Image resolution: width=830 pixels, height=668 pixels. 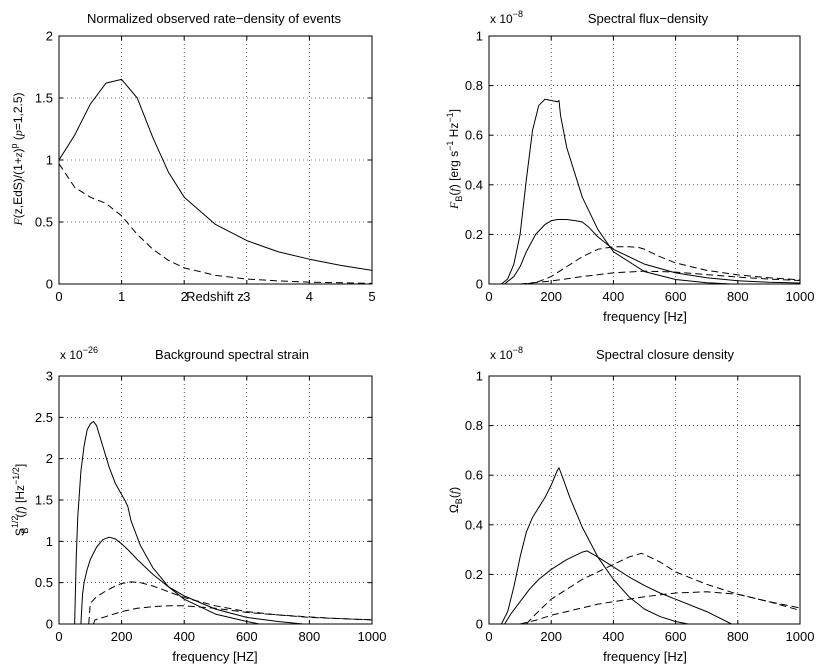 What do you see at coordinates (372, 636) in the screenshot?
I see `p3-xtick-label: 1000` at bounding box center [372, 636].